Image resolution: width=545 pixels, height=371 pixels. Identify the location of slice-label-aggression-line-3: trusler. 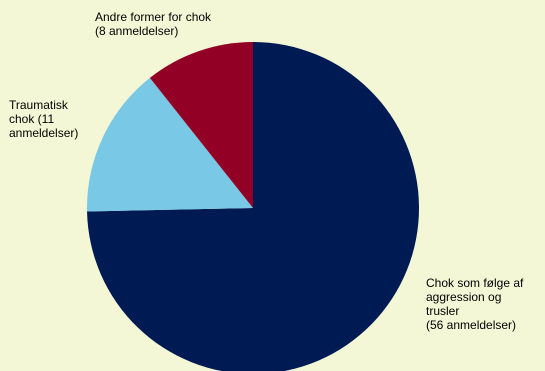
(443, 311).